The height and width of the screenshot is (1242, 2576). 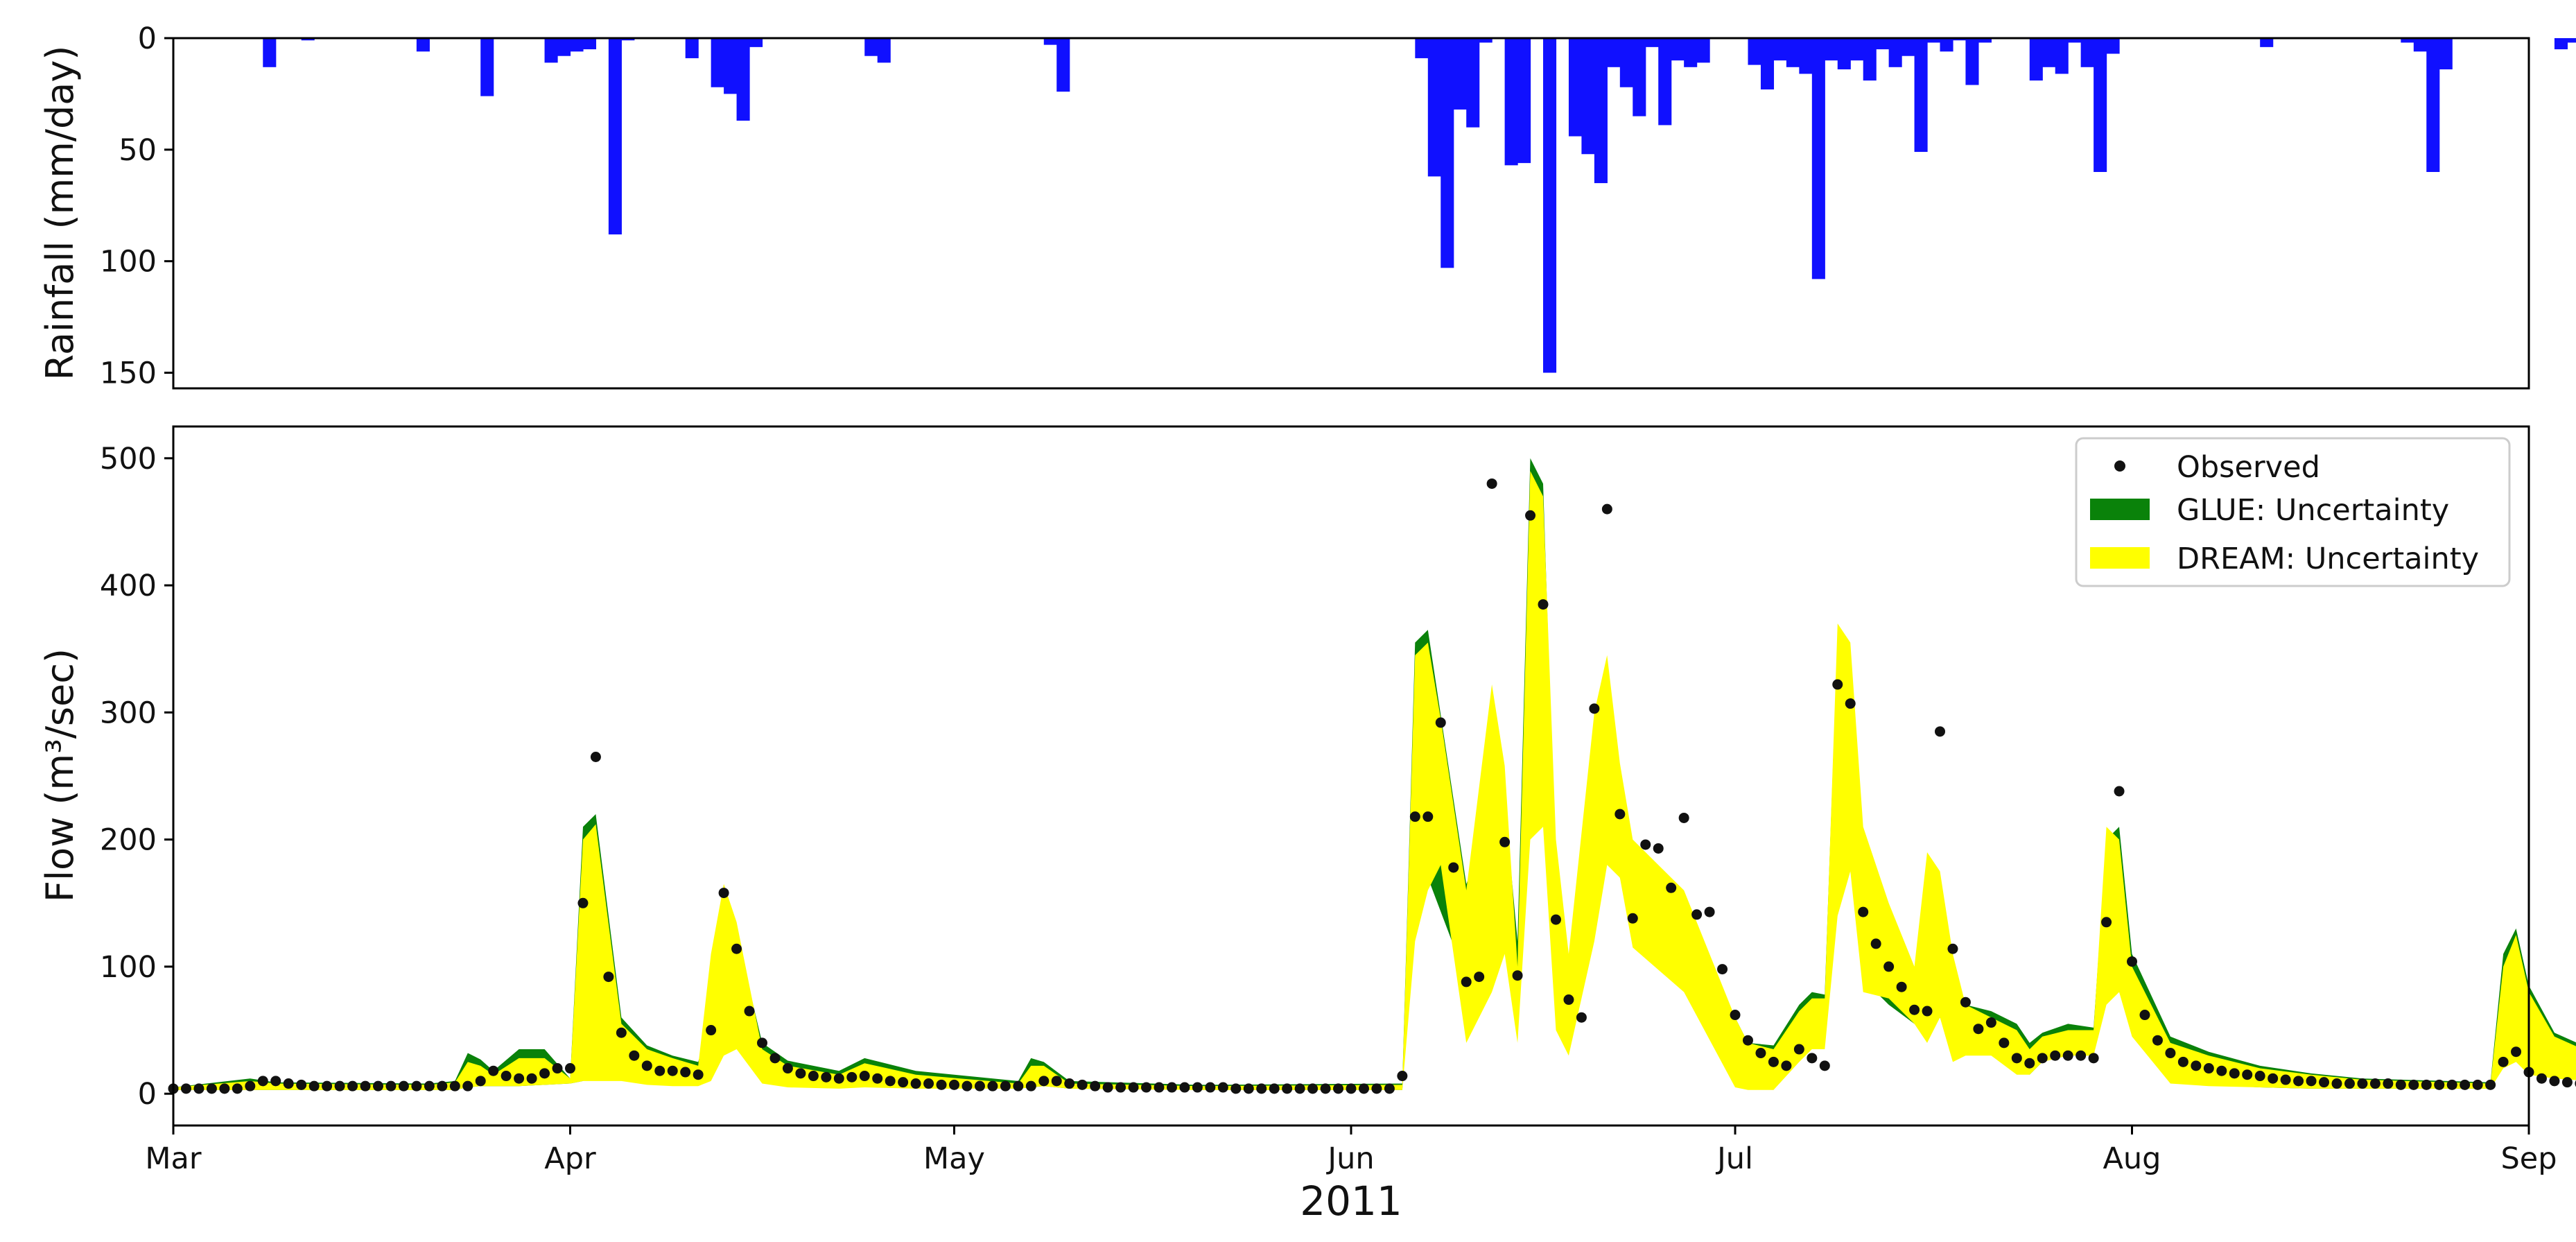 I want to click on rainfall-y-axis-label: Rainfall (mm/day), so click(x=60, y=213).